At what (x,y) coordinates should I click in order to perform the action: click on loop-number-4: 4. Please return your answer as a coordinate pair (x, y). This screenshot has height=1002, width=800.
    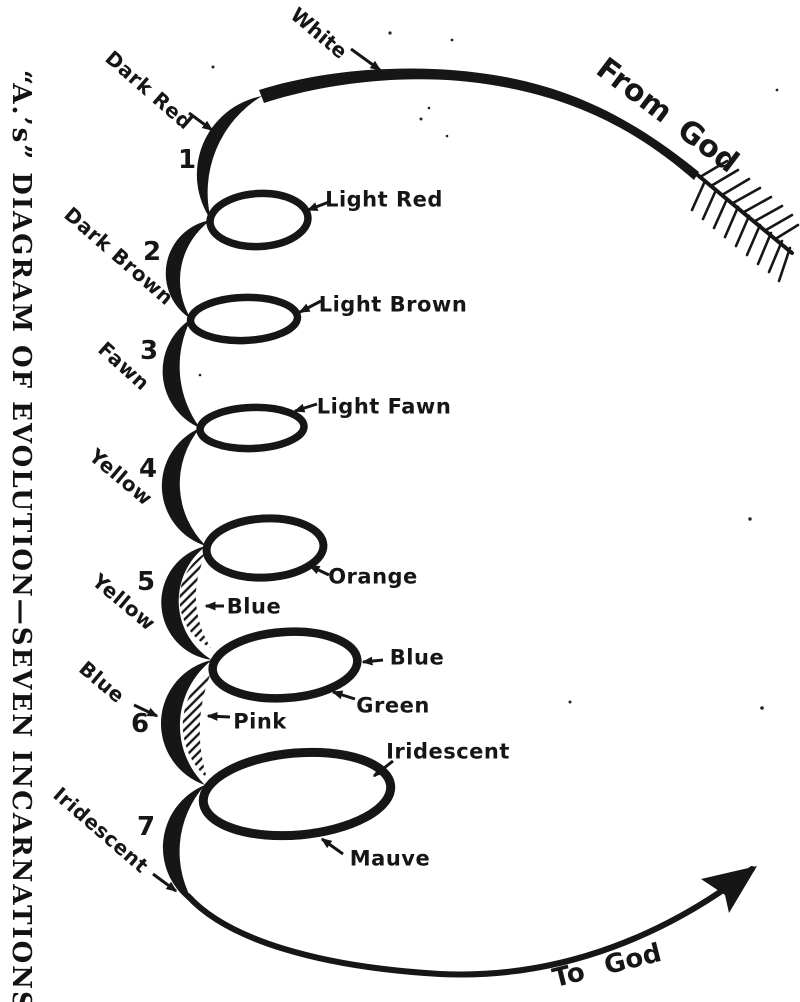
    Looking at the image, I should click on (148, 469).